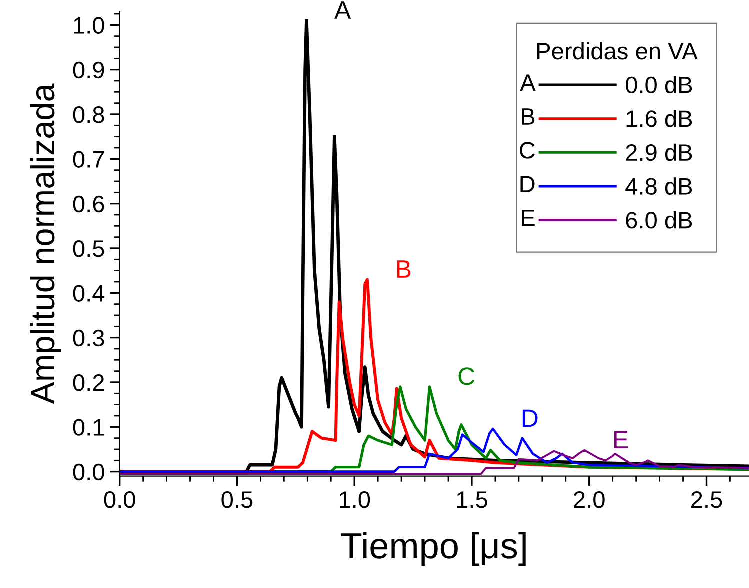  What do you see at coordinates (88, 115) in the screenshot?
I see `y-tick-label: 0.8` at bounding box center [88, 115].